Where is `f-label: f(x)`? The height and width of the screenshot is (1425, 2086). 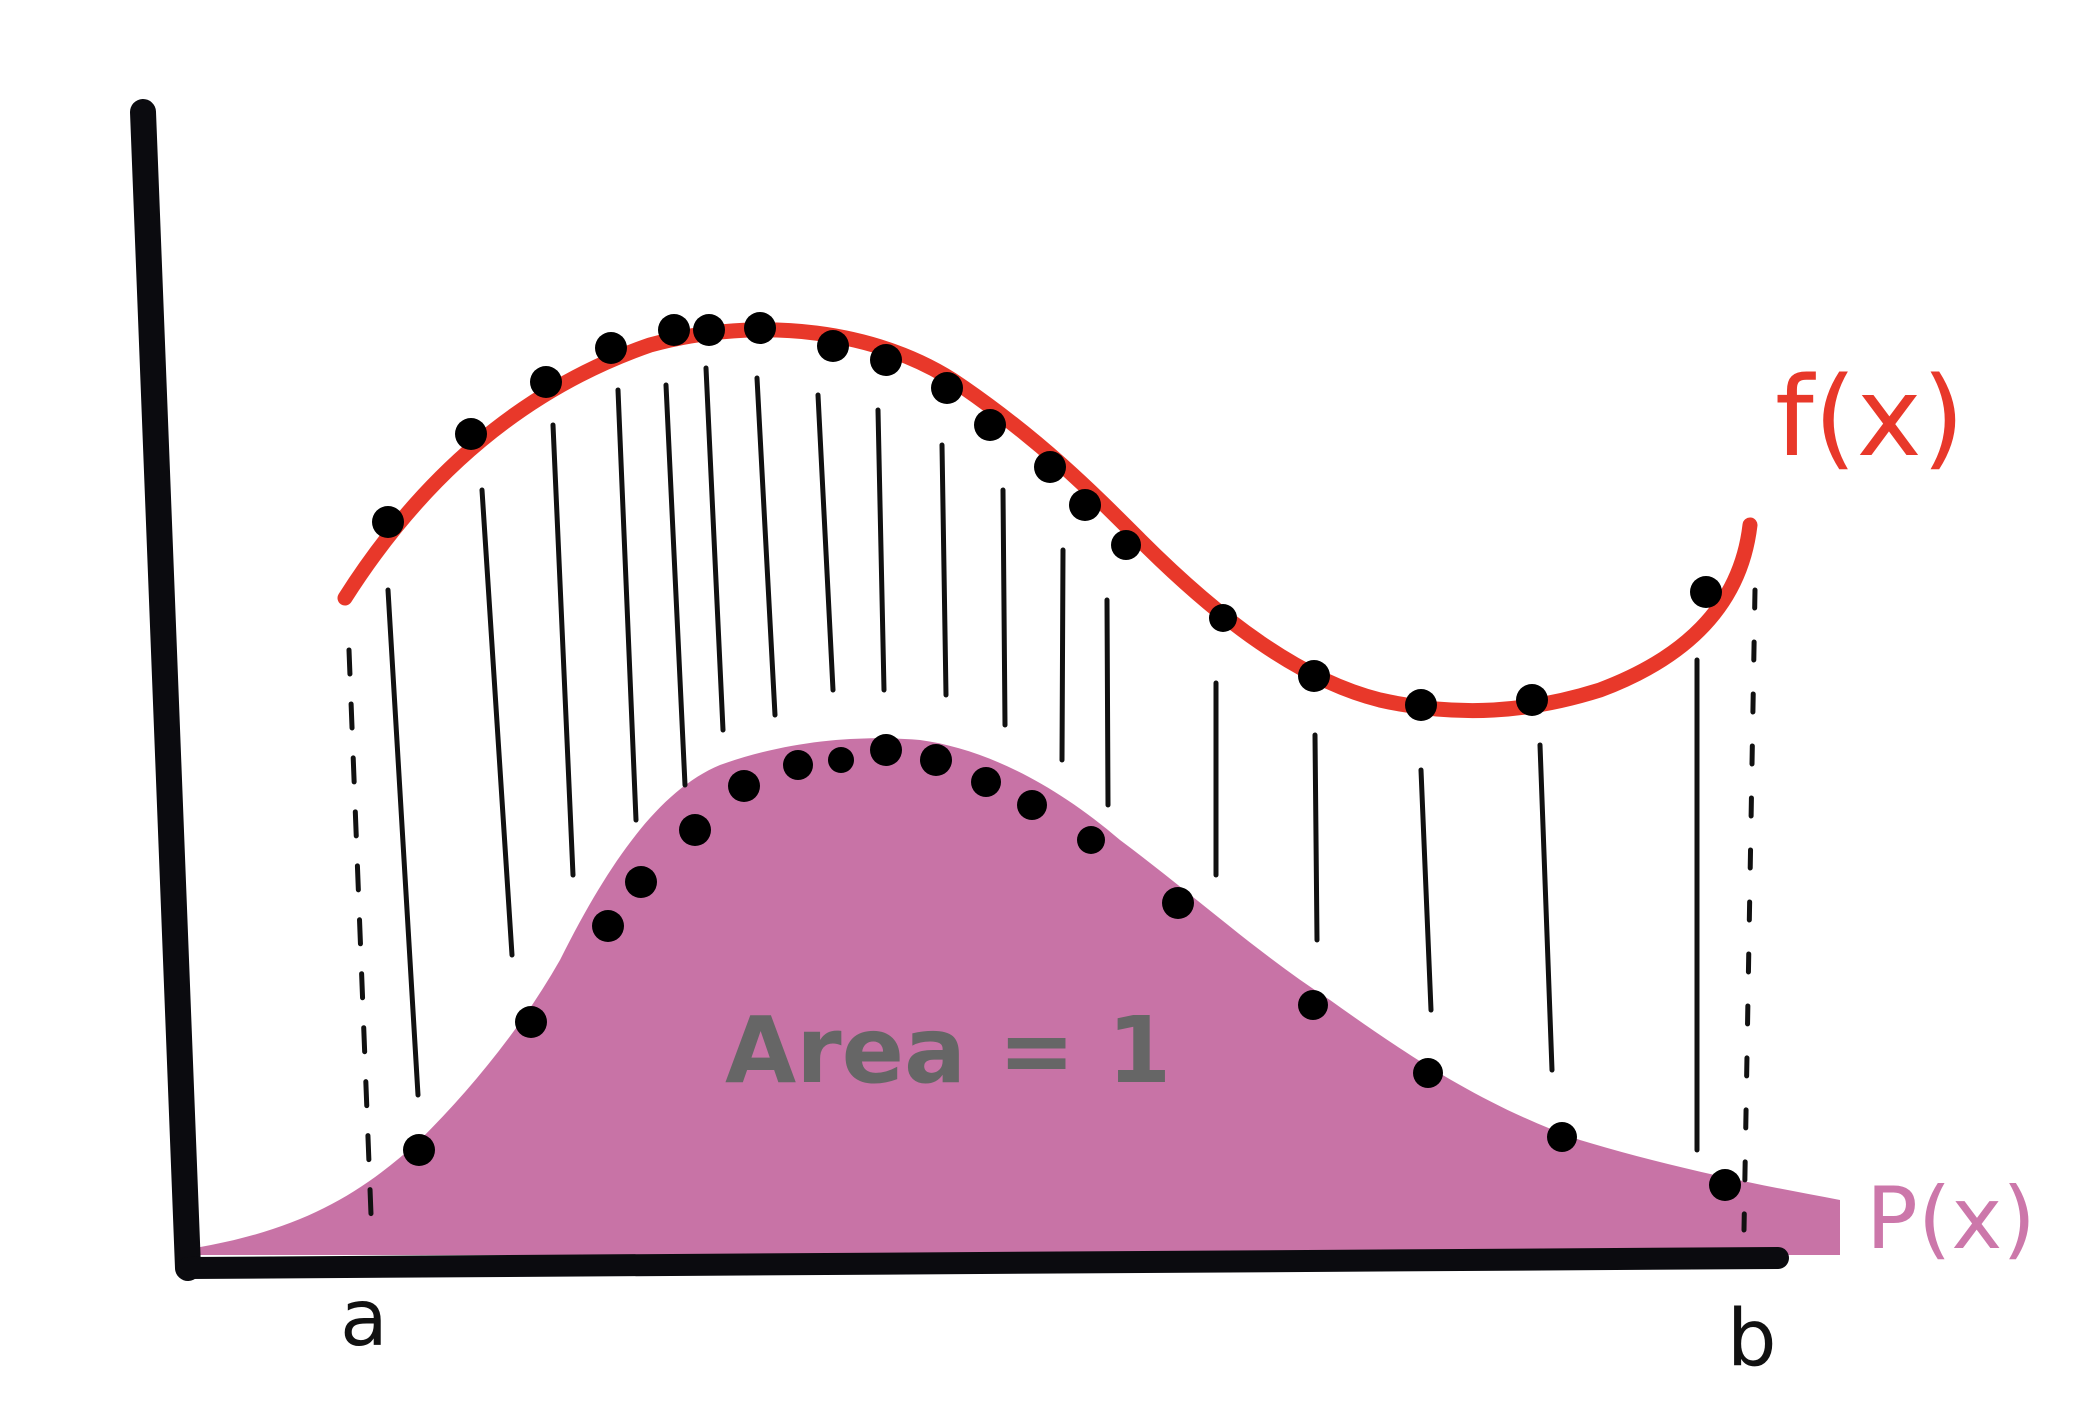 f-label: f(x) is located at coordinates (1870, 417).